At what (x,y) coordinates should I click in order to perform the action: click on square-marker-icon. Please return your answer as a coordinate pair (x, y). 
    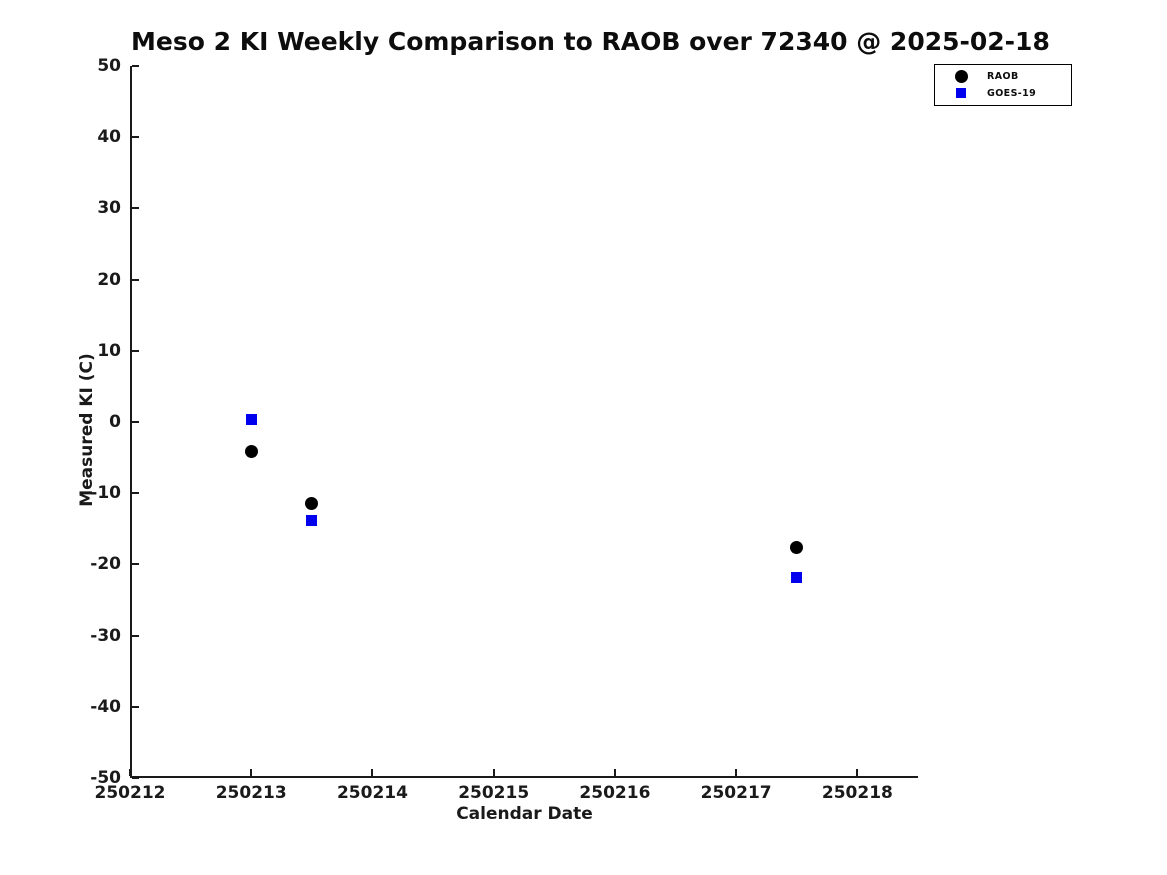
    Looking at the image, I should click on (961, 93).